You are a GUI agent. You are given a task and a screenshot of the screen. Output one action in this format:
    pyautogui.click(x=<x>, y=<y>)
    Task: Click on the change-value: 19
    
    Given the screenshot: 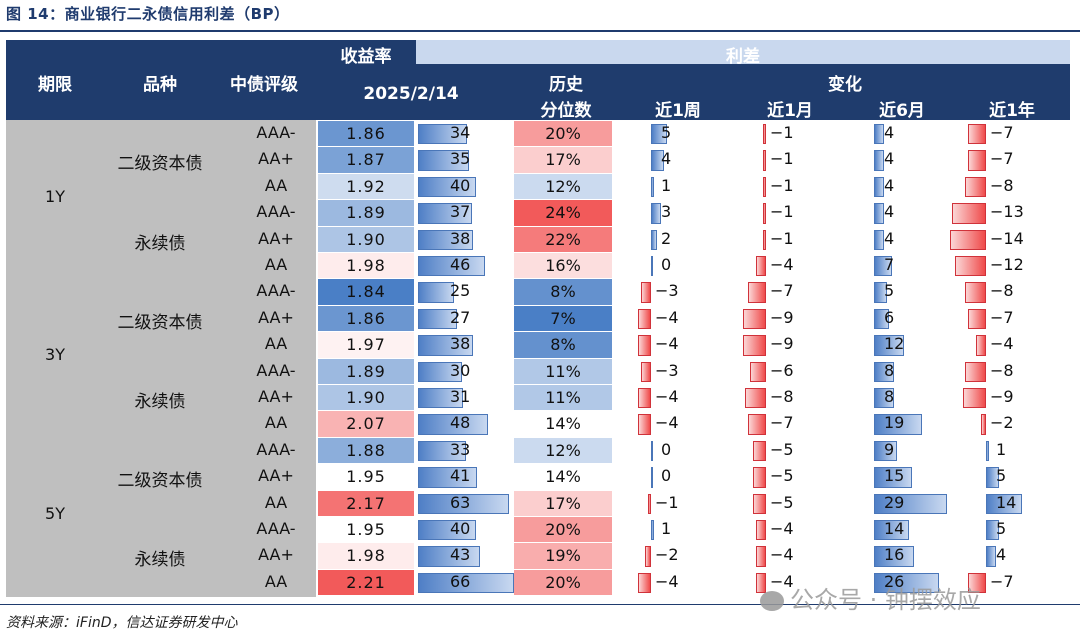 What is the action you would take?
    pyautogui.click(x=894, y=423)
    